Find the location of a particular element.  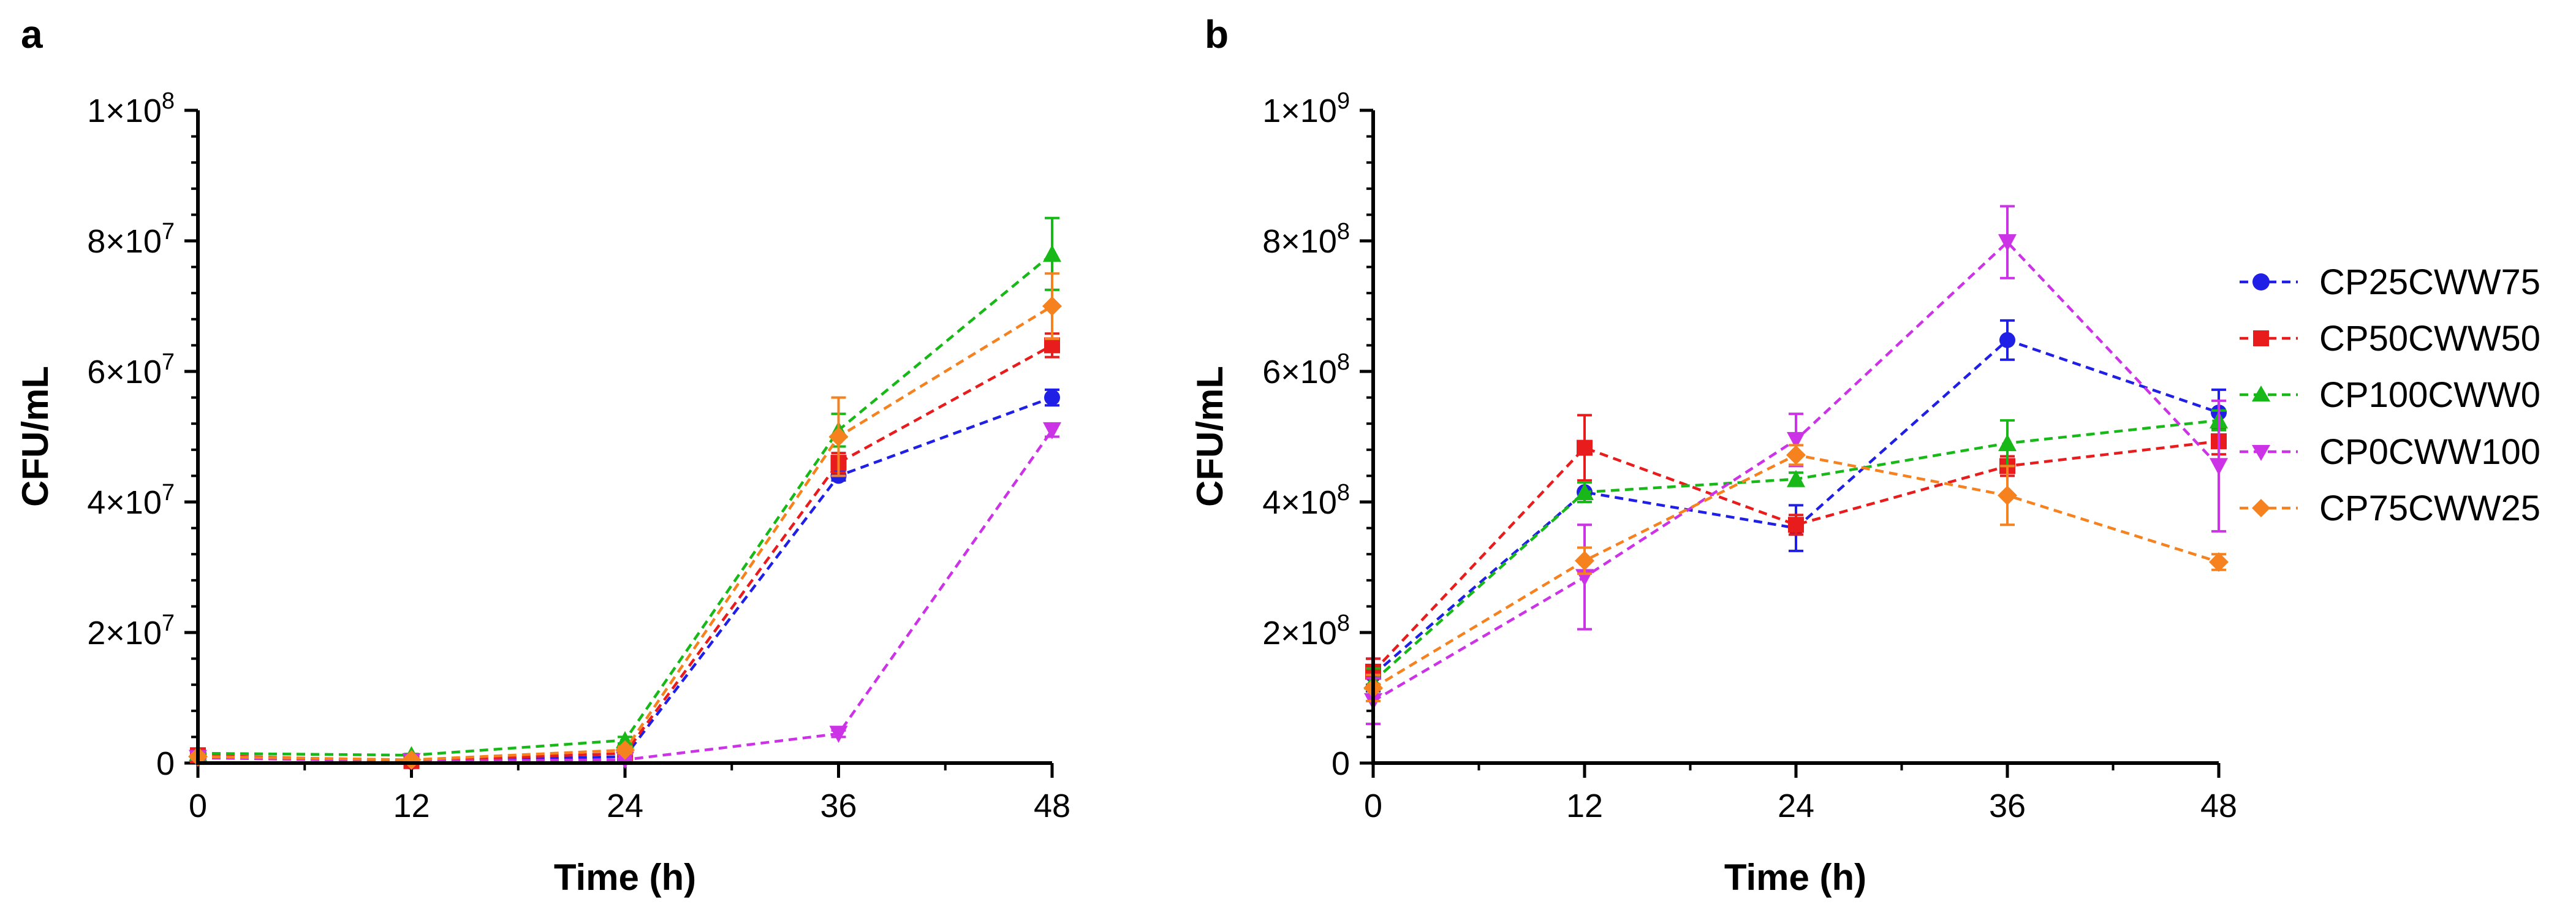

y-tick-label: 2×10⁷ is located at coordinates (131, 631).